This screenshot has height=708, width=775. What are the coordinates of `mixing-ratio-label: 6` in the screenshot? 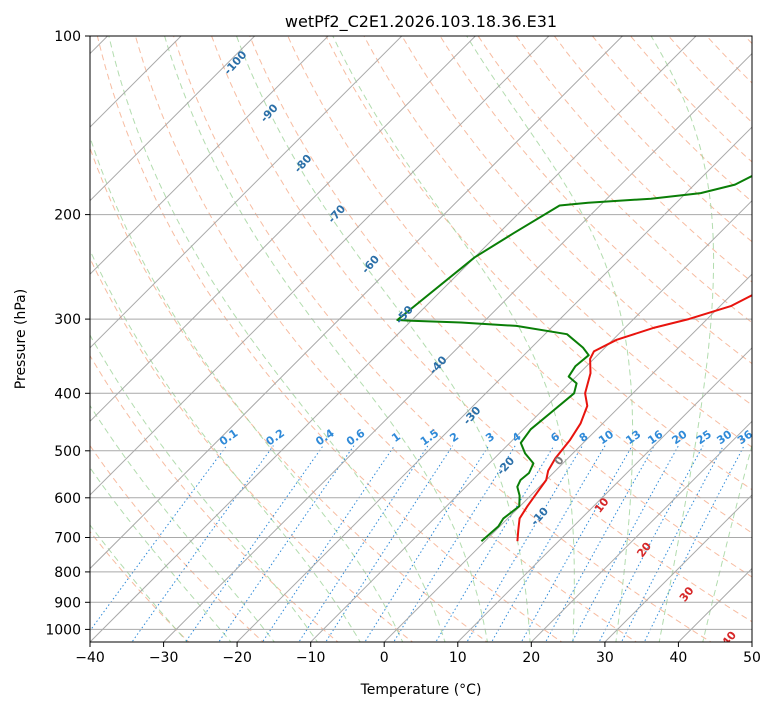 It's located at (555, 437).